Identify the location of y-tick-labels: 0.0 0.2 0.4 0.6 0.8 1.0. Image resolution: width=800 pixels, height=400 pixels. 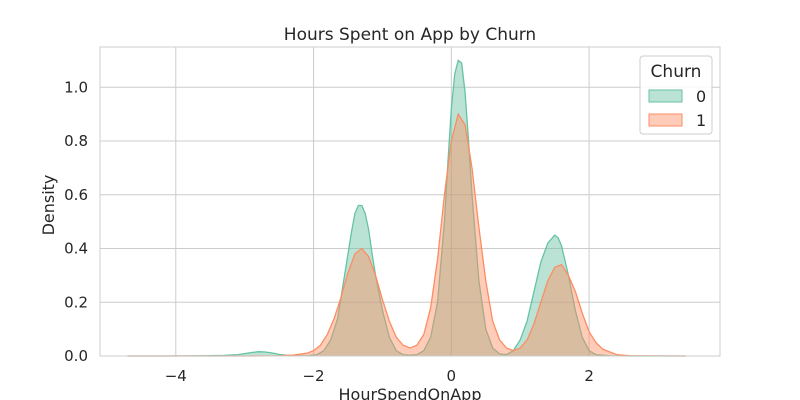
(76, 221).